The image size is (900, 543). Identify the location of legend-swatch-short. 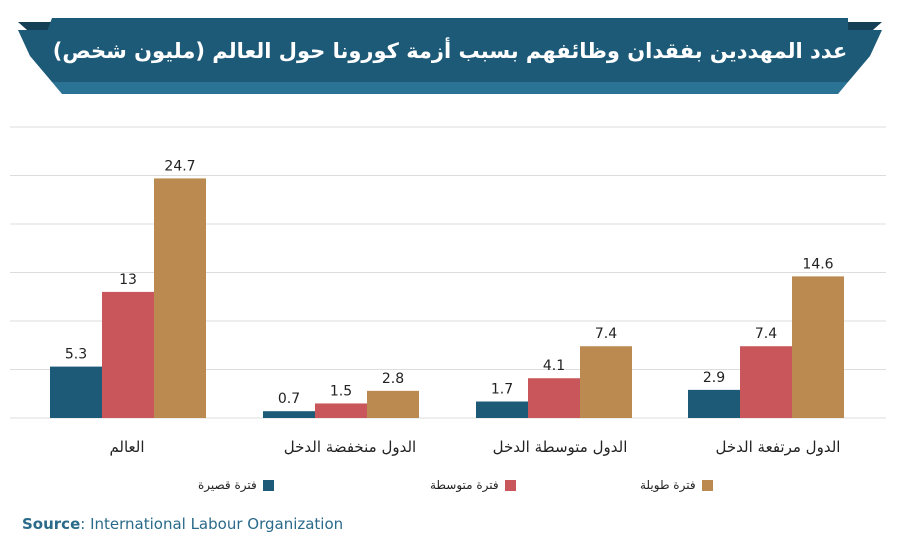
(268, 485).